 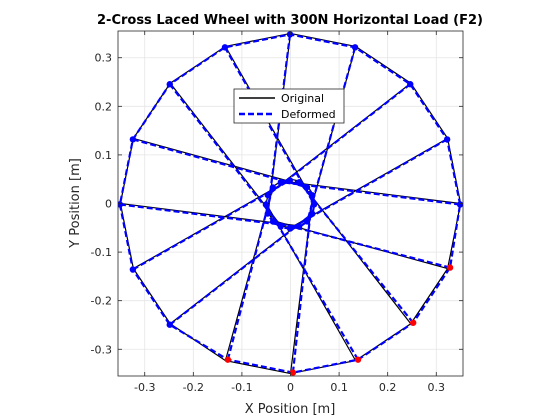 I want to click on x-axis-label: X Position [m], so click(x=290, y=409).